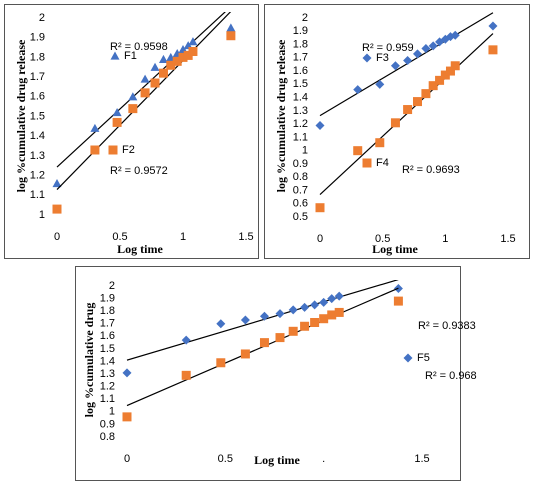  What do you see at coordinates (107, 424) in the screenshot?
I see `y-tick-label: 0.9` at bounding box center [107, 424].